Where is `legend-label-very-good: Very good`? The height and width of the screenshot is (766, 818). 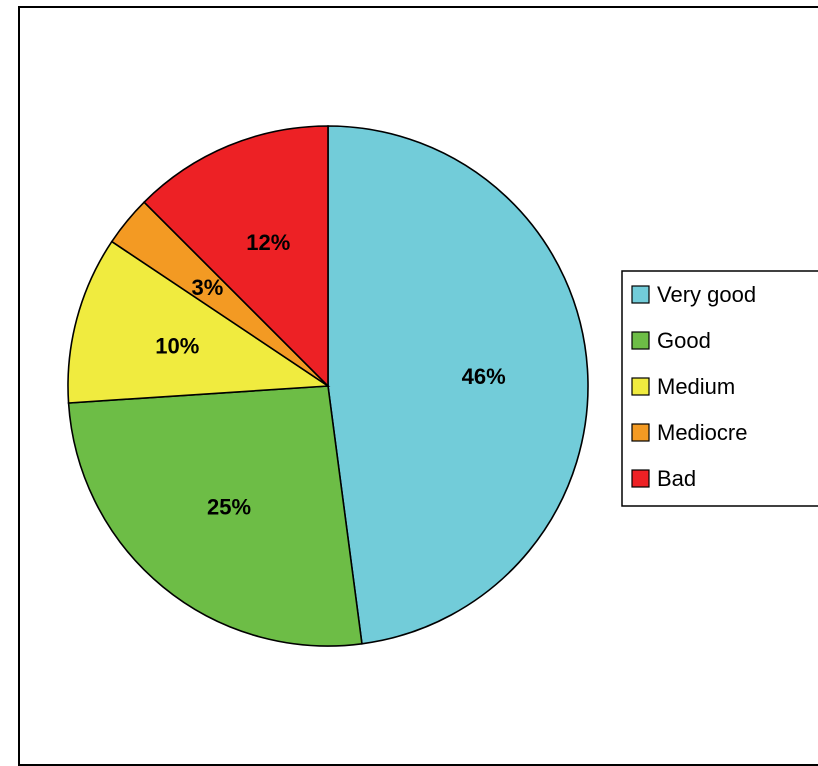 legend-label-very-good: Very good is located at coordinates (706, 294).